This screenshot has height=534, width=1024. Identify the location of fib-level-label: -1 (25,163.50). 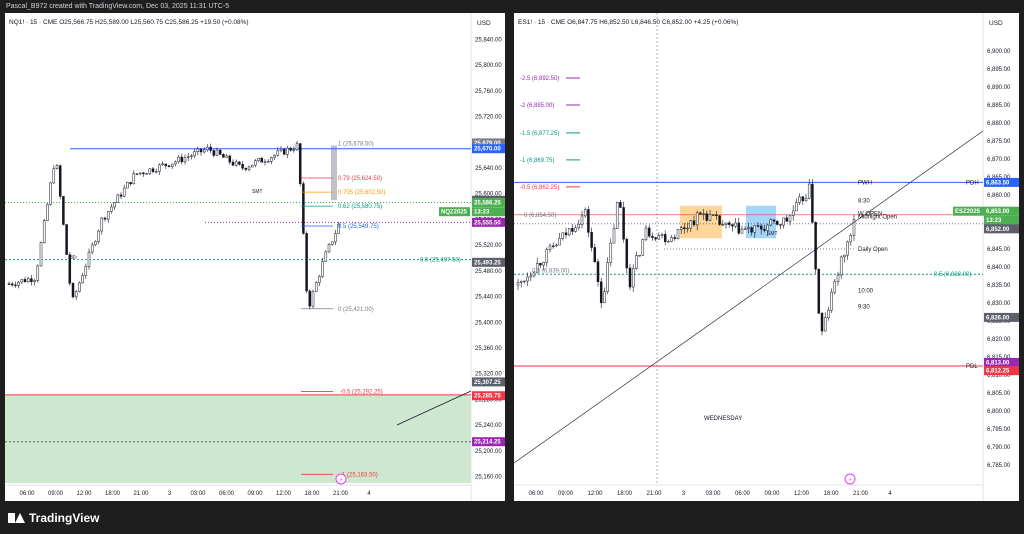
(359, 475).